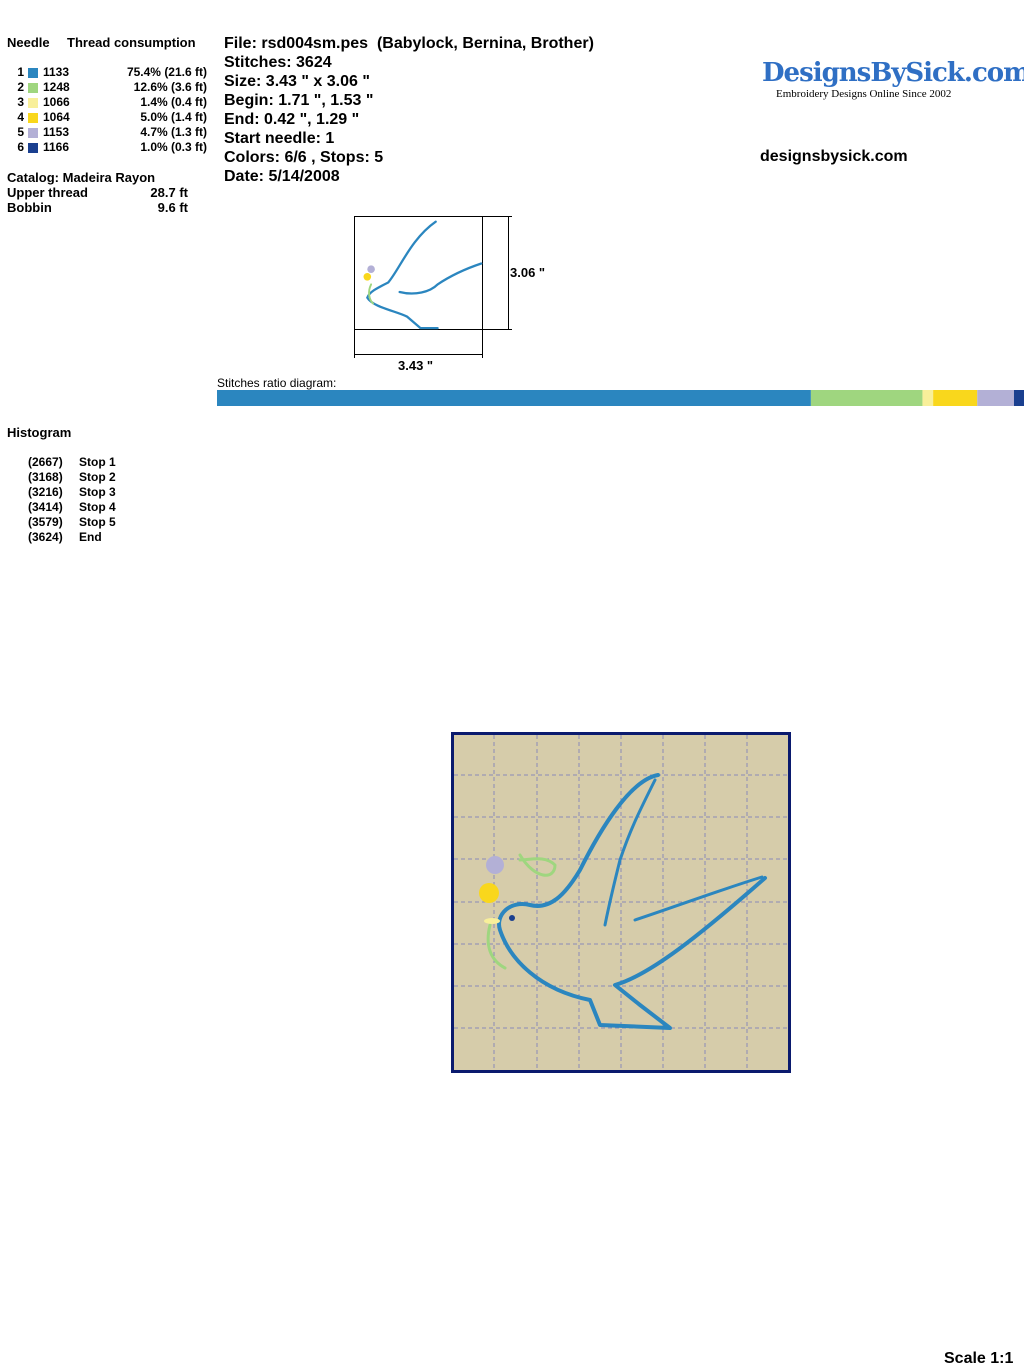  I want to click on histogram-label: Stop 5, so click(97, 522).